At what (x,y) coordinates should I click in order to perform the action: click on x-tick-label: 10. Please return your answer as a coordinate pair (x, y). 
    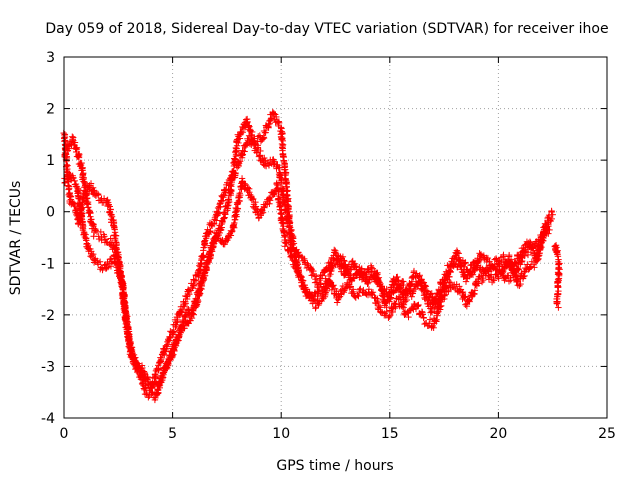
    Looking at the image, I should click on (281, 434).